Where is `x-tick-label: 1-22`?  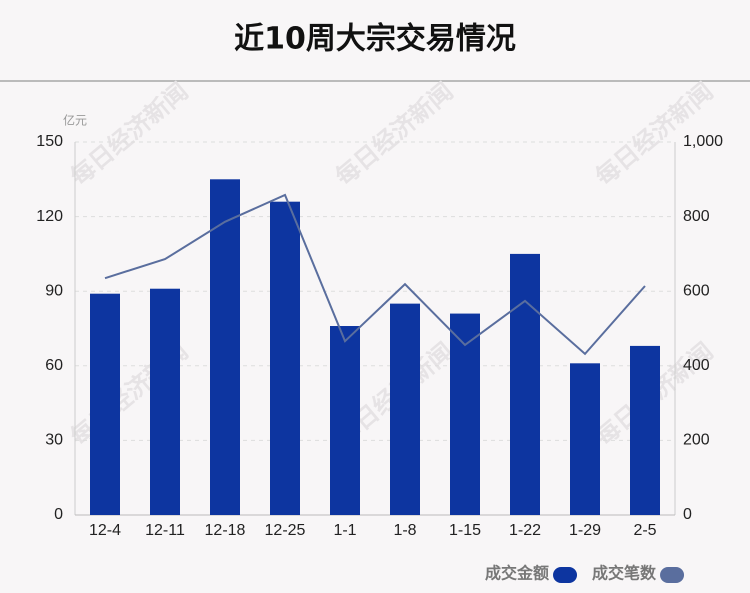
x-tick-label: 1-22 is located at coordinates (525, 530).